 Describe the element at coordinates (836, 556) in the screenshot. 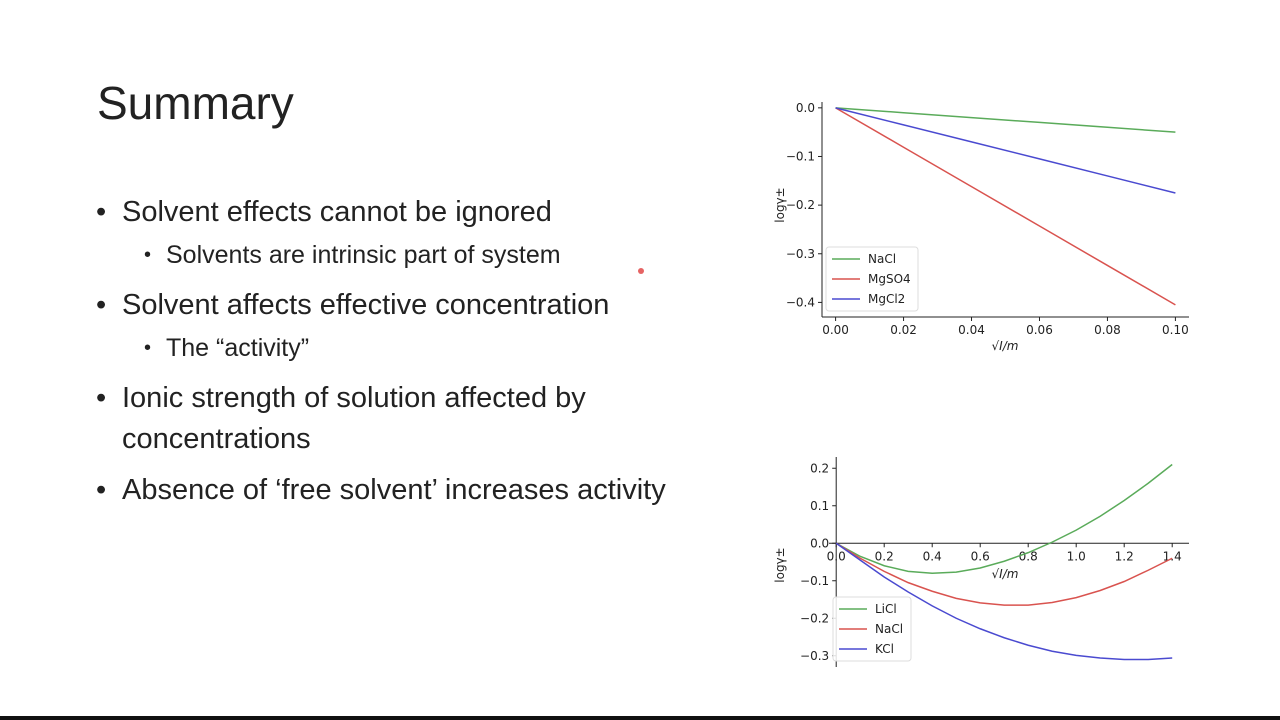

I see `x-tick-label: 0.0` at that location.